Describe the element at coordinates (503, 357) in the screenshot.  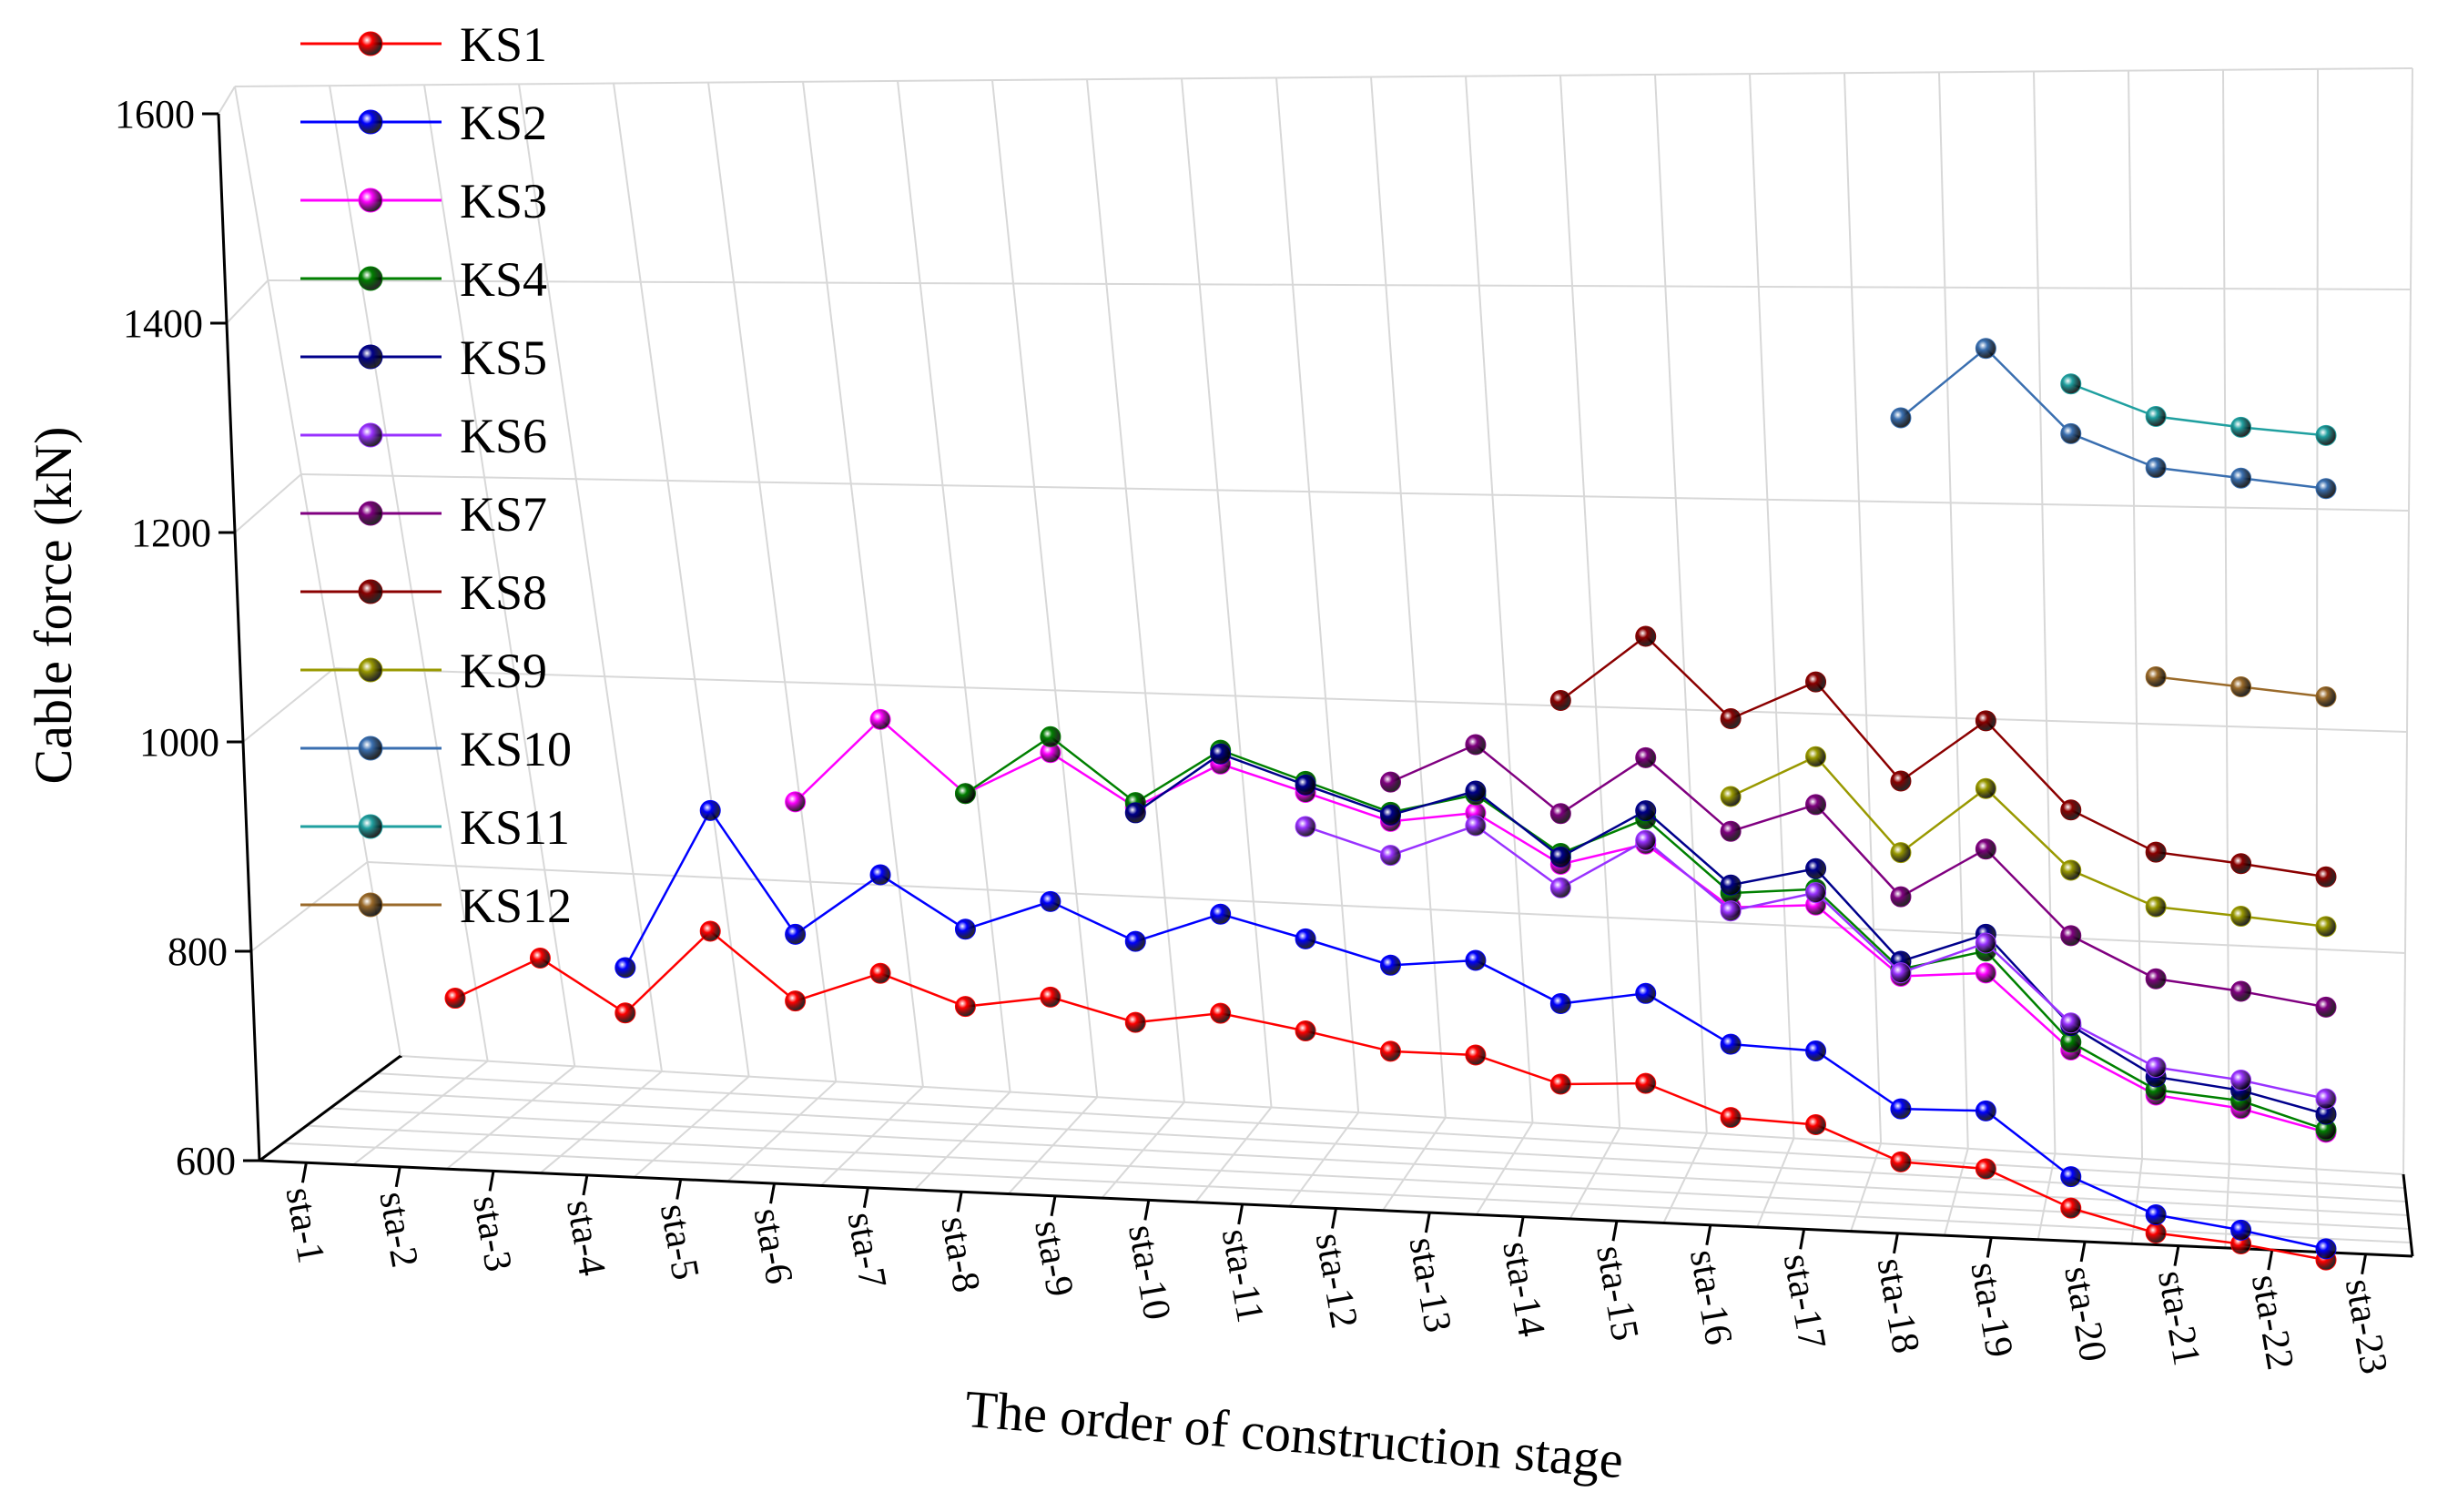
I see `legend-label: KS5` at that location.